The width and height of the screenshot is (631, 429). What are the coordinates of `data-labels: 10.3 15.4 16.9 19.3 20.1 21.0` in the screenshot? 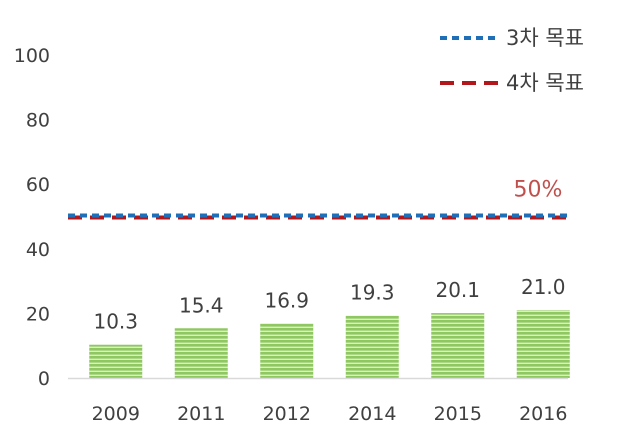 It's located at (329, 304).